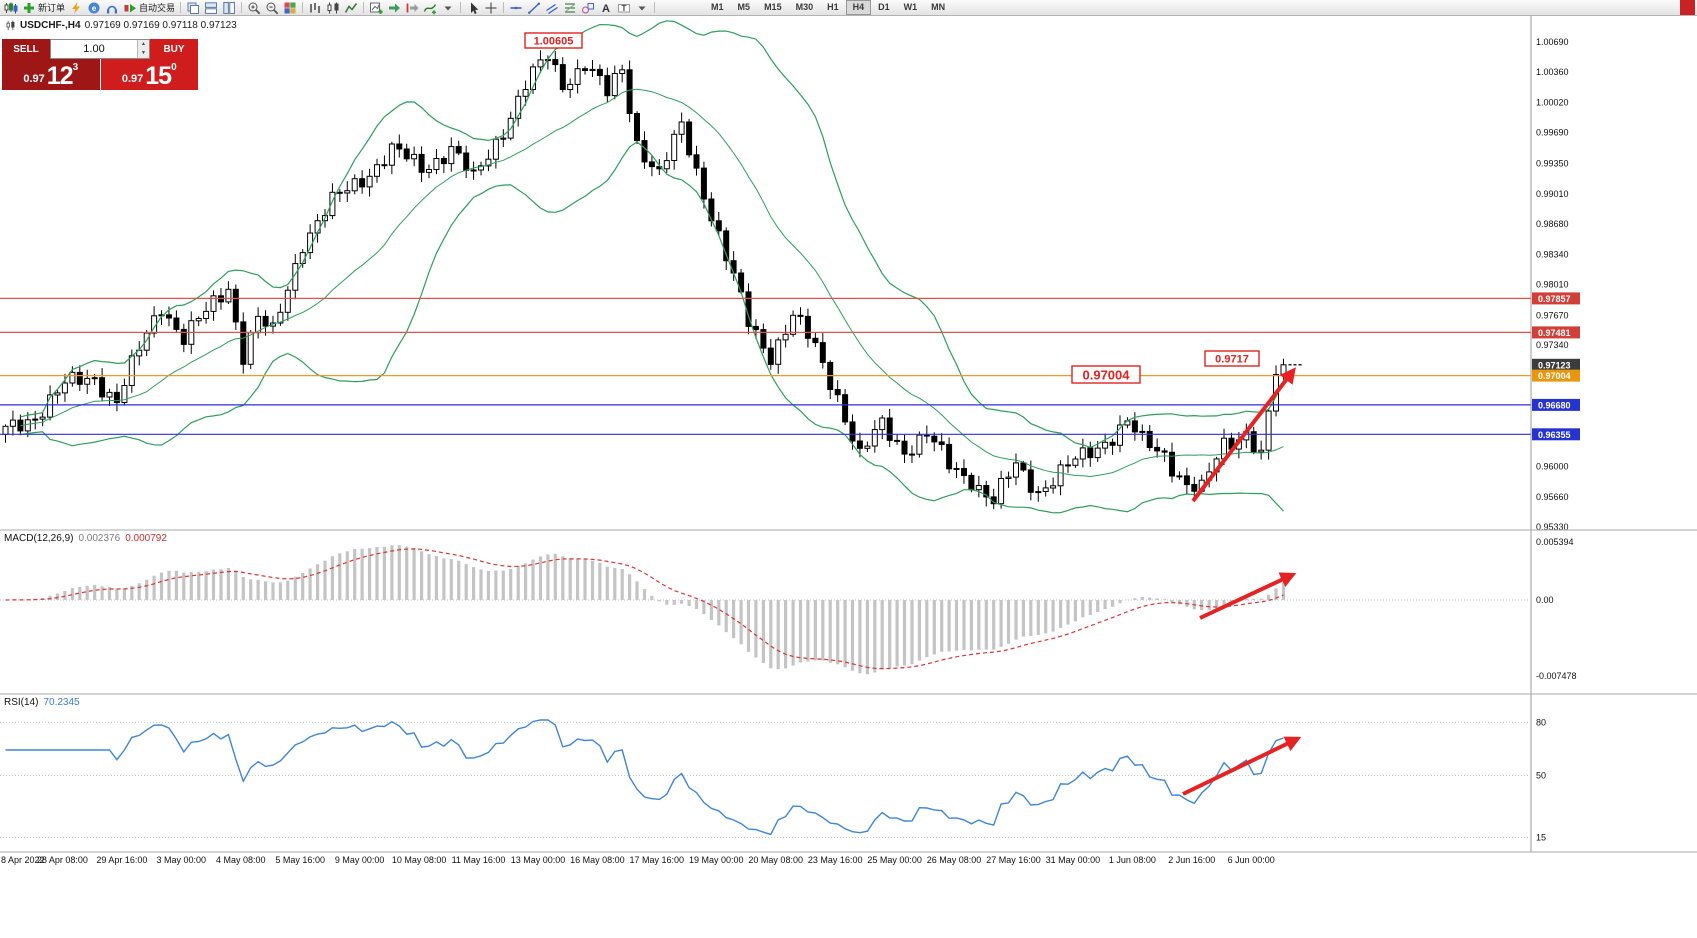  Describe the element at coordinates (174, 67) in the screenshot. I see `buy-price-sup: 0` at that location.